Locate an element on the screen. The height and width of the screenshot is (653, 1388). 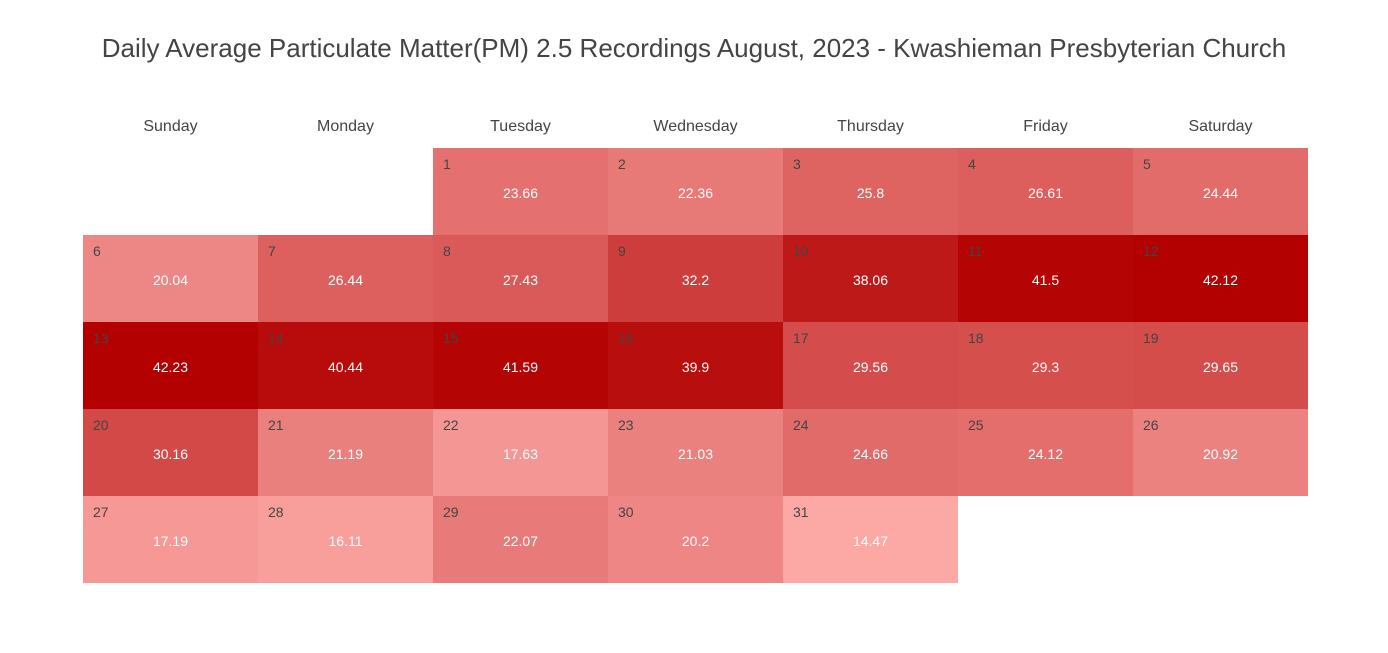
pm25-value-label: 26.61 is located at coordinates (1045, 193).